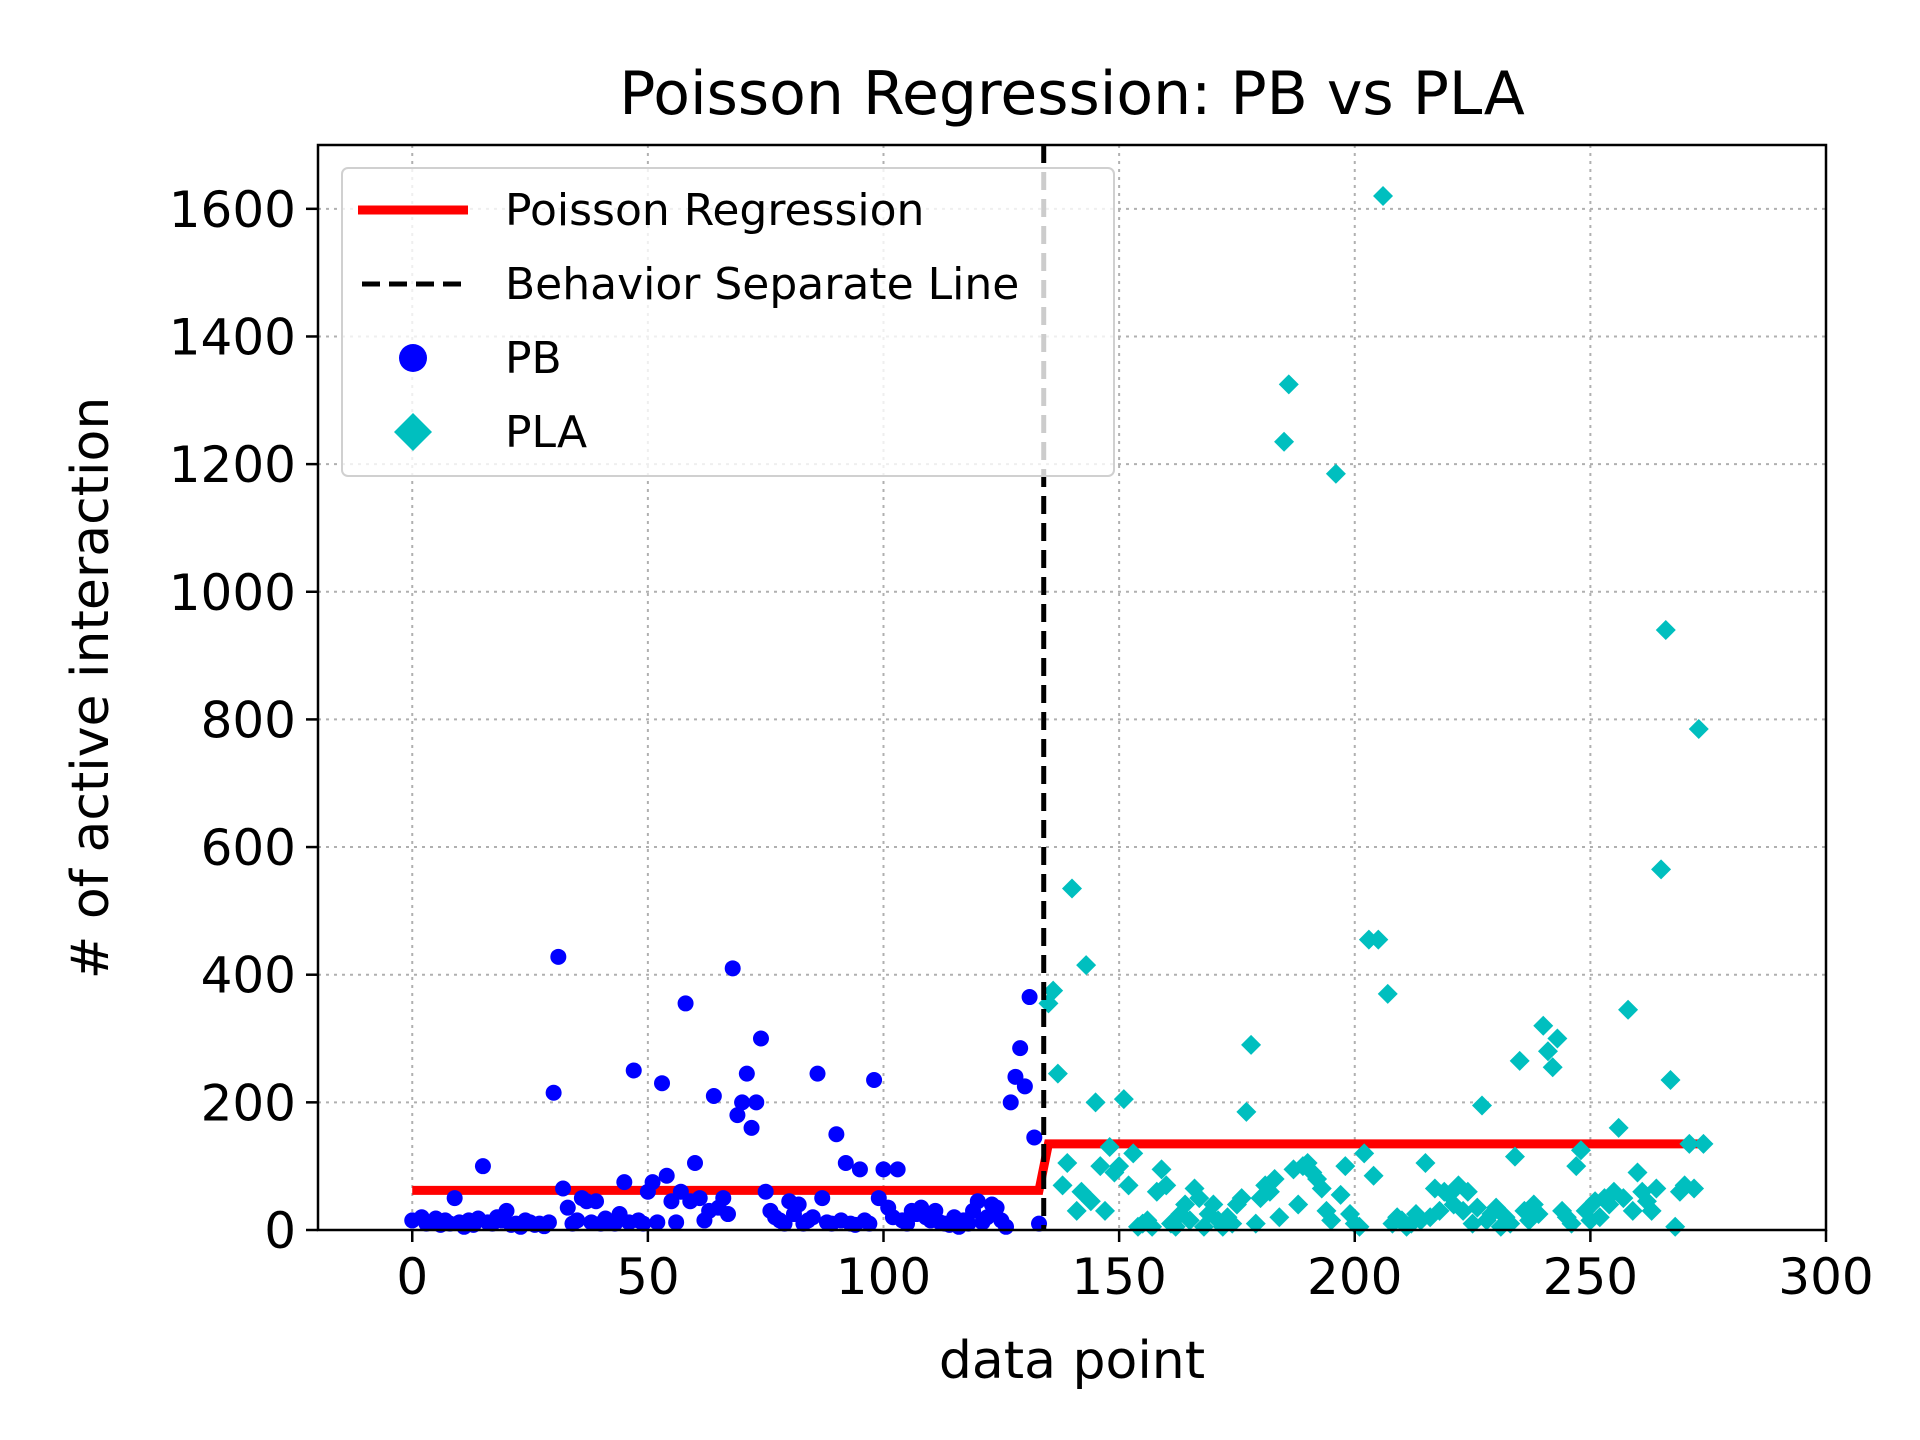 The height and width of the screenshot is (1440, 1920). What do you see at coordinates (1072, 94) in the screenshot?
I see `chart-title: Poisson Regression: PB vs PLA` at bounding box center [1072, 94].